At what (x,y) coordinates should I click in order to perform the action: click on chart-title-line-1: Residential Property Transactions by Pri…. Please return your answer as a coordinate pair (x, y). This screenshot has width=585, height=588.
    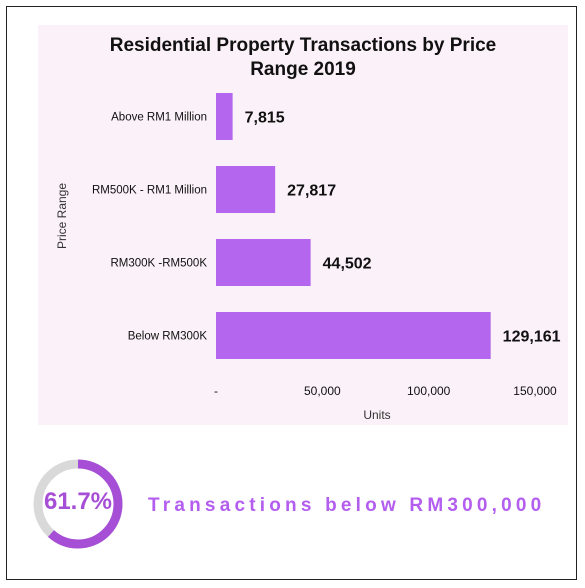
    Looking at the image, I should click on (303, 45).